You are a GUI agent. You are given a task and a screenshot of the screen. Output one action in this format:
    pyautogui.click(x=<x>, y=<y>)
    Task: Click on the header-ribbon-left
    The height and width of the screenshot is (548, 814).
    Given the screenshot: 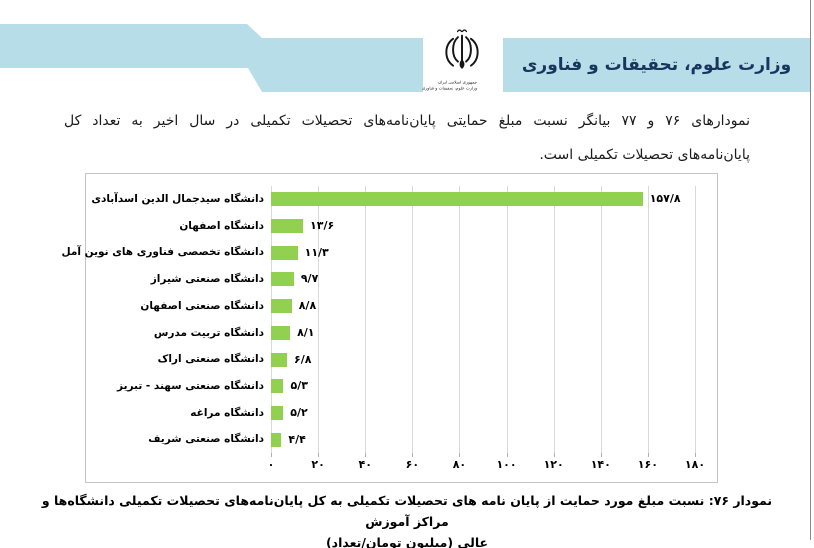 What is the action you would take?
    pyautogui.click(x=211, y=58)
    